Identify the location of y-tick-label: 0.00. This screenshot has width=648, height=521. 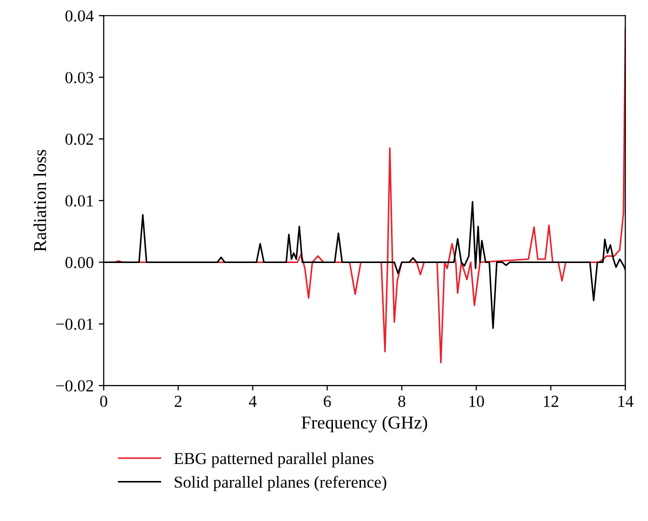
(79, 262).